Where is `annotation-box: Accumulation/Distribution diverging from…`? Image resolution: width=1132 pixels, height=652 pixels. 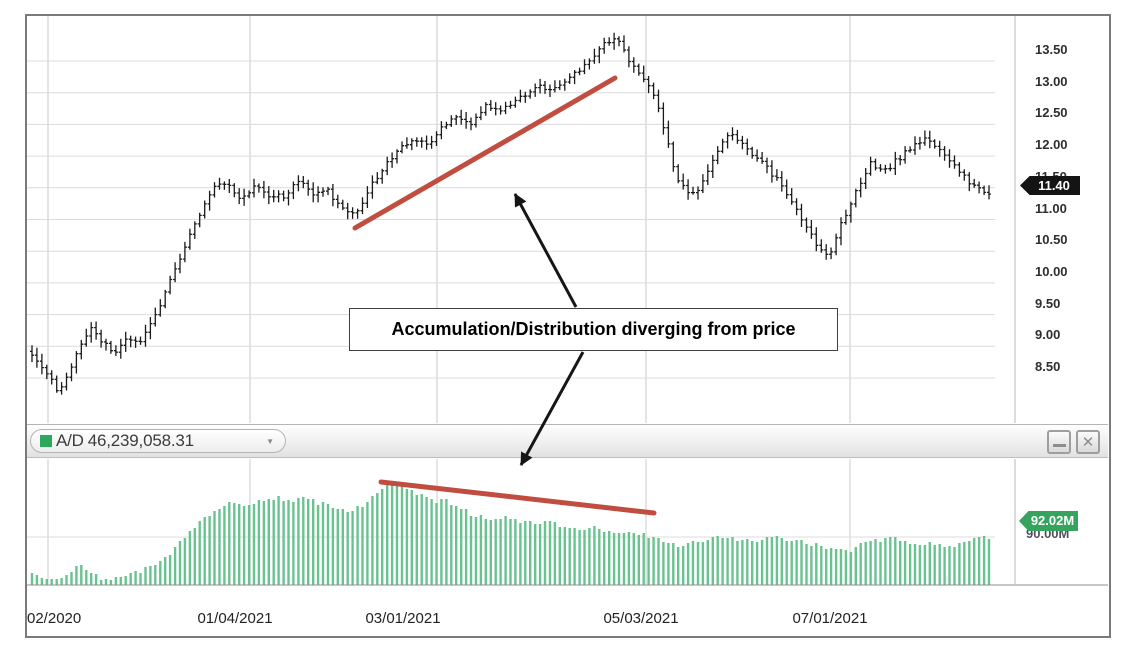 annotation-box: Accumulation/Distribution diverging from… is located at coordinates (593, 329).